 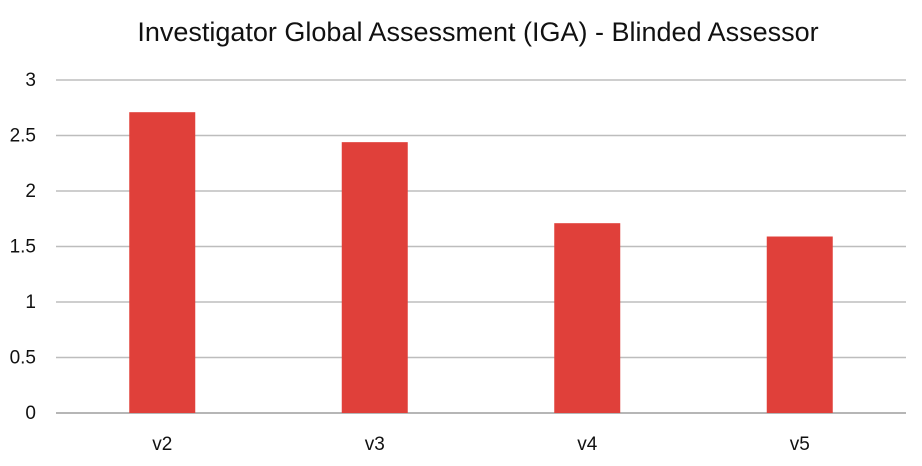 I want to click on y-tick-label: 3, so click(x=30, y=80).